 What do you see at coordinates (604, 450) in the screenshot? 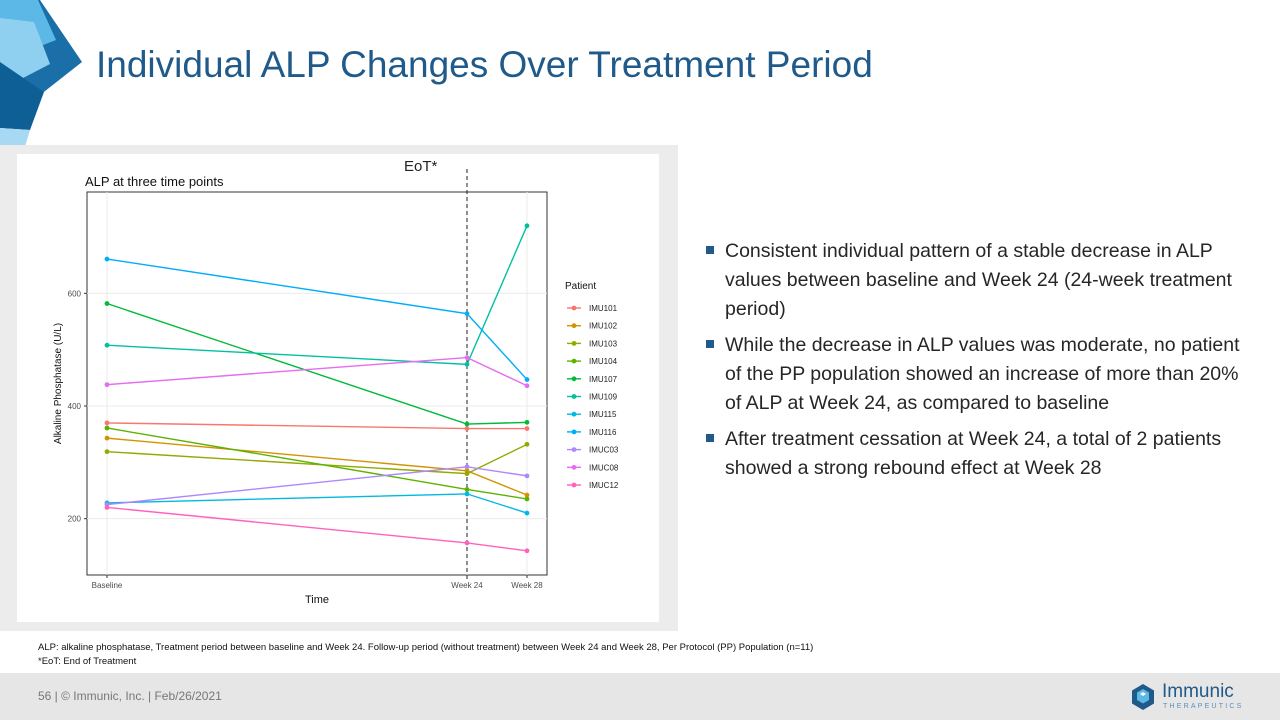
I see `legend-label: IMUC03` at bounding box center [604, 450].